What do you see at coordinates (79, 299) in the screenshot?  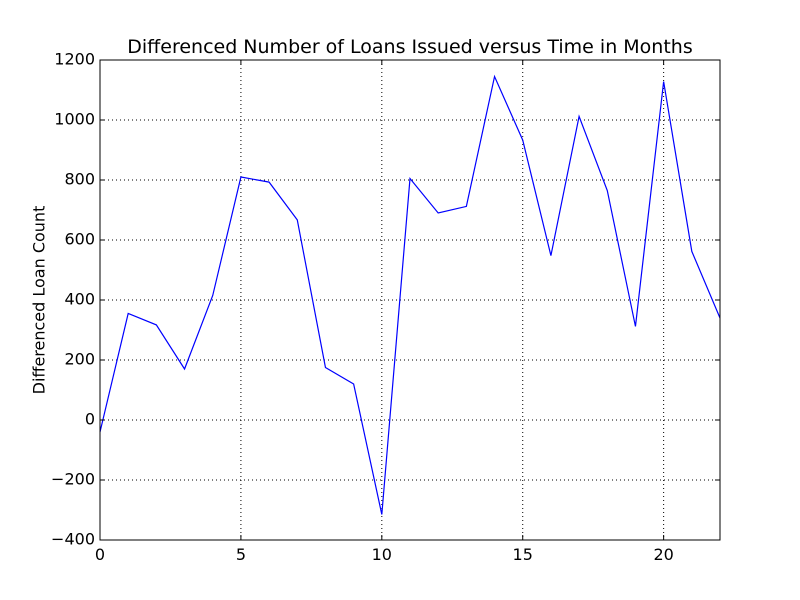 I see `y-tick-label: 400` at bounding box center [79, 299].